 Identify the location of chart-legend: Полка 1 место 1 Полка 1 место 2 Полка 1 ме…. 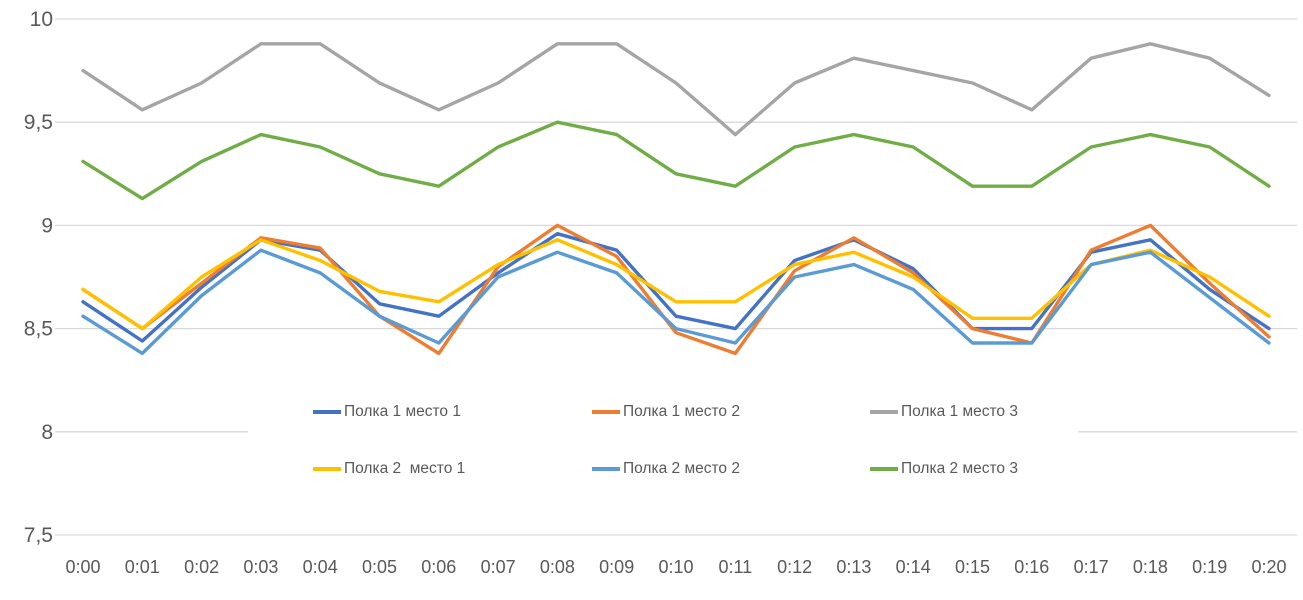
(663, 438).